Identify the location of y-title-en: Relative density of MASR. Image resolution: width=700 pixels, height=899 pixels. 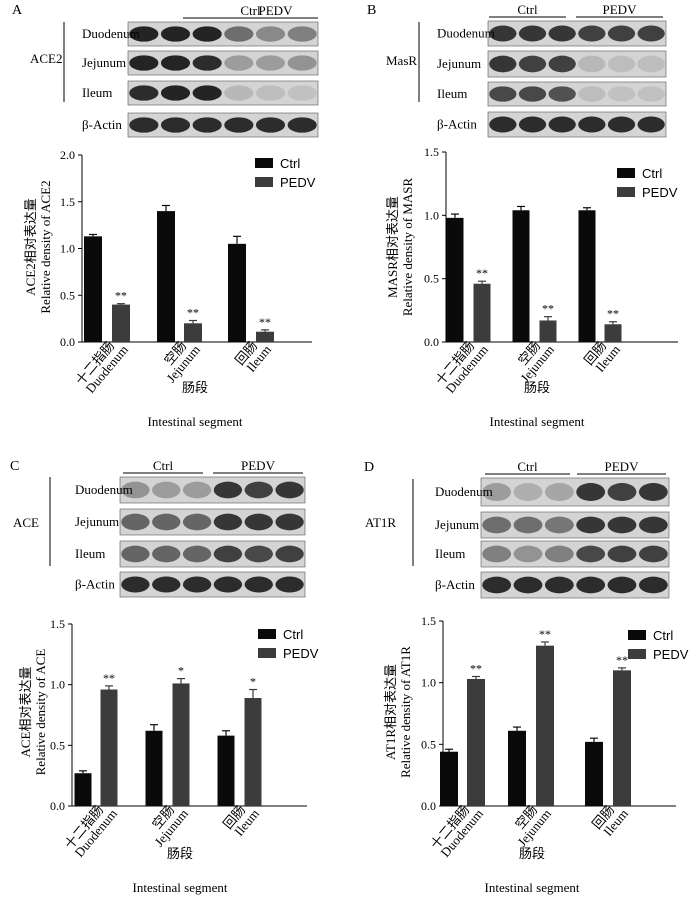
(407, 247).